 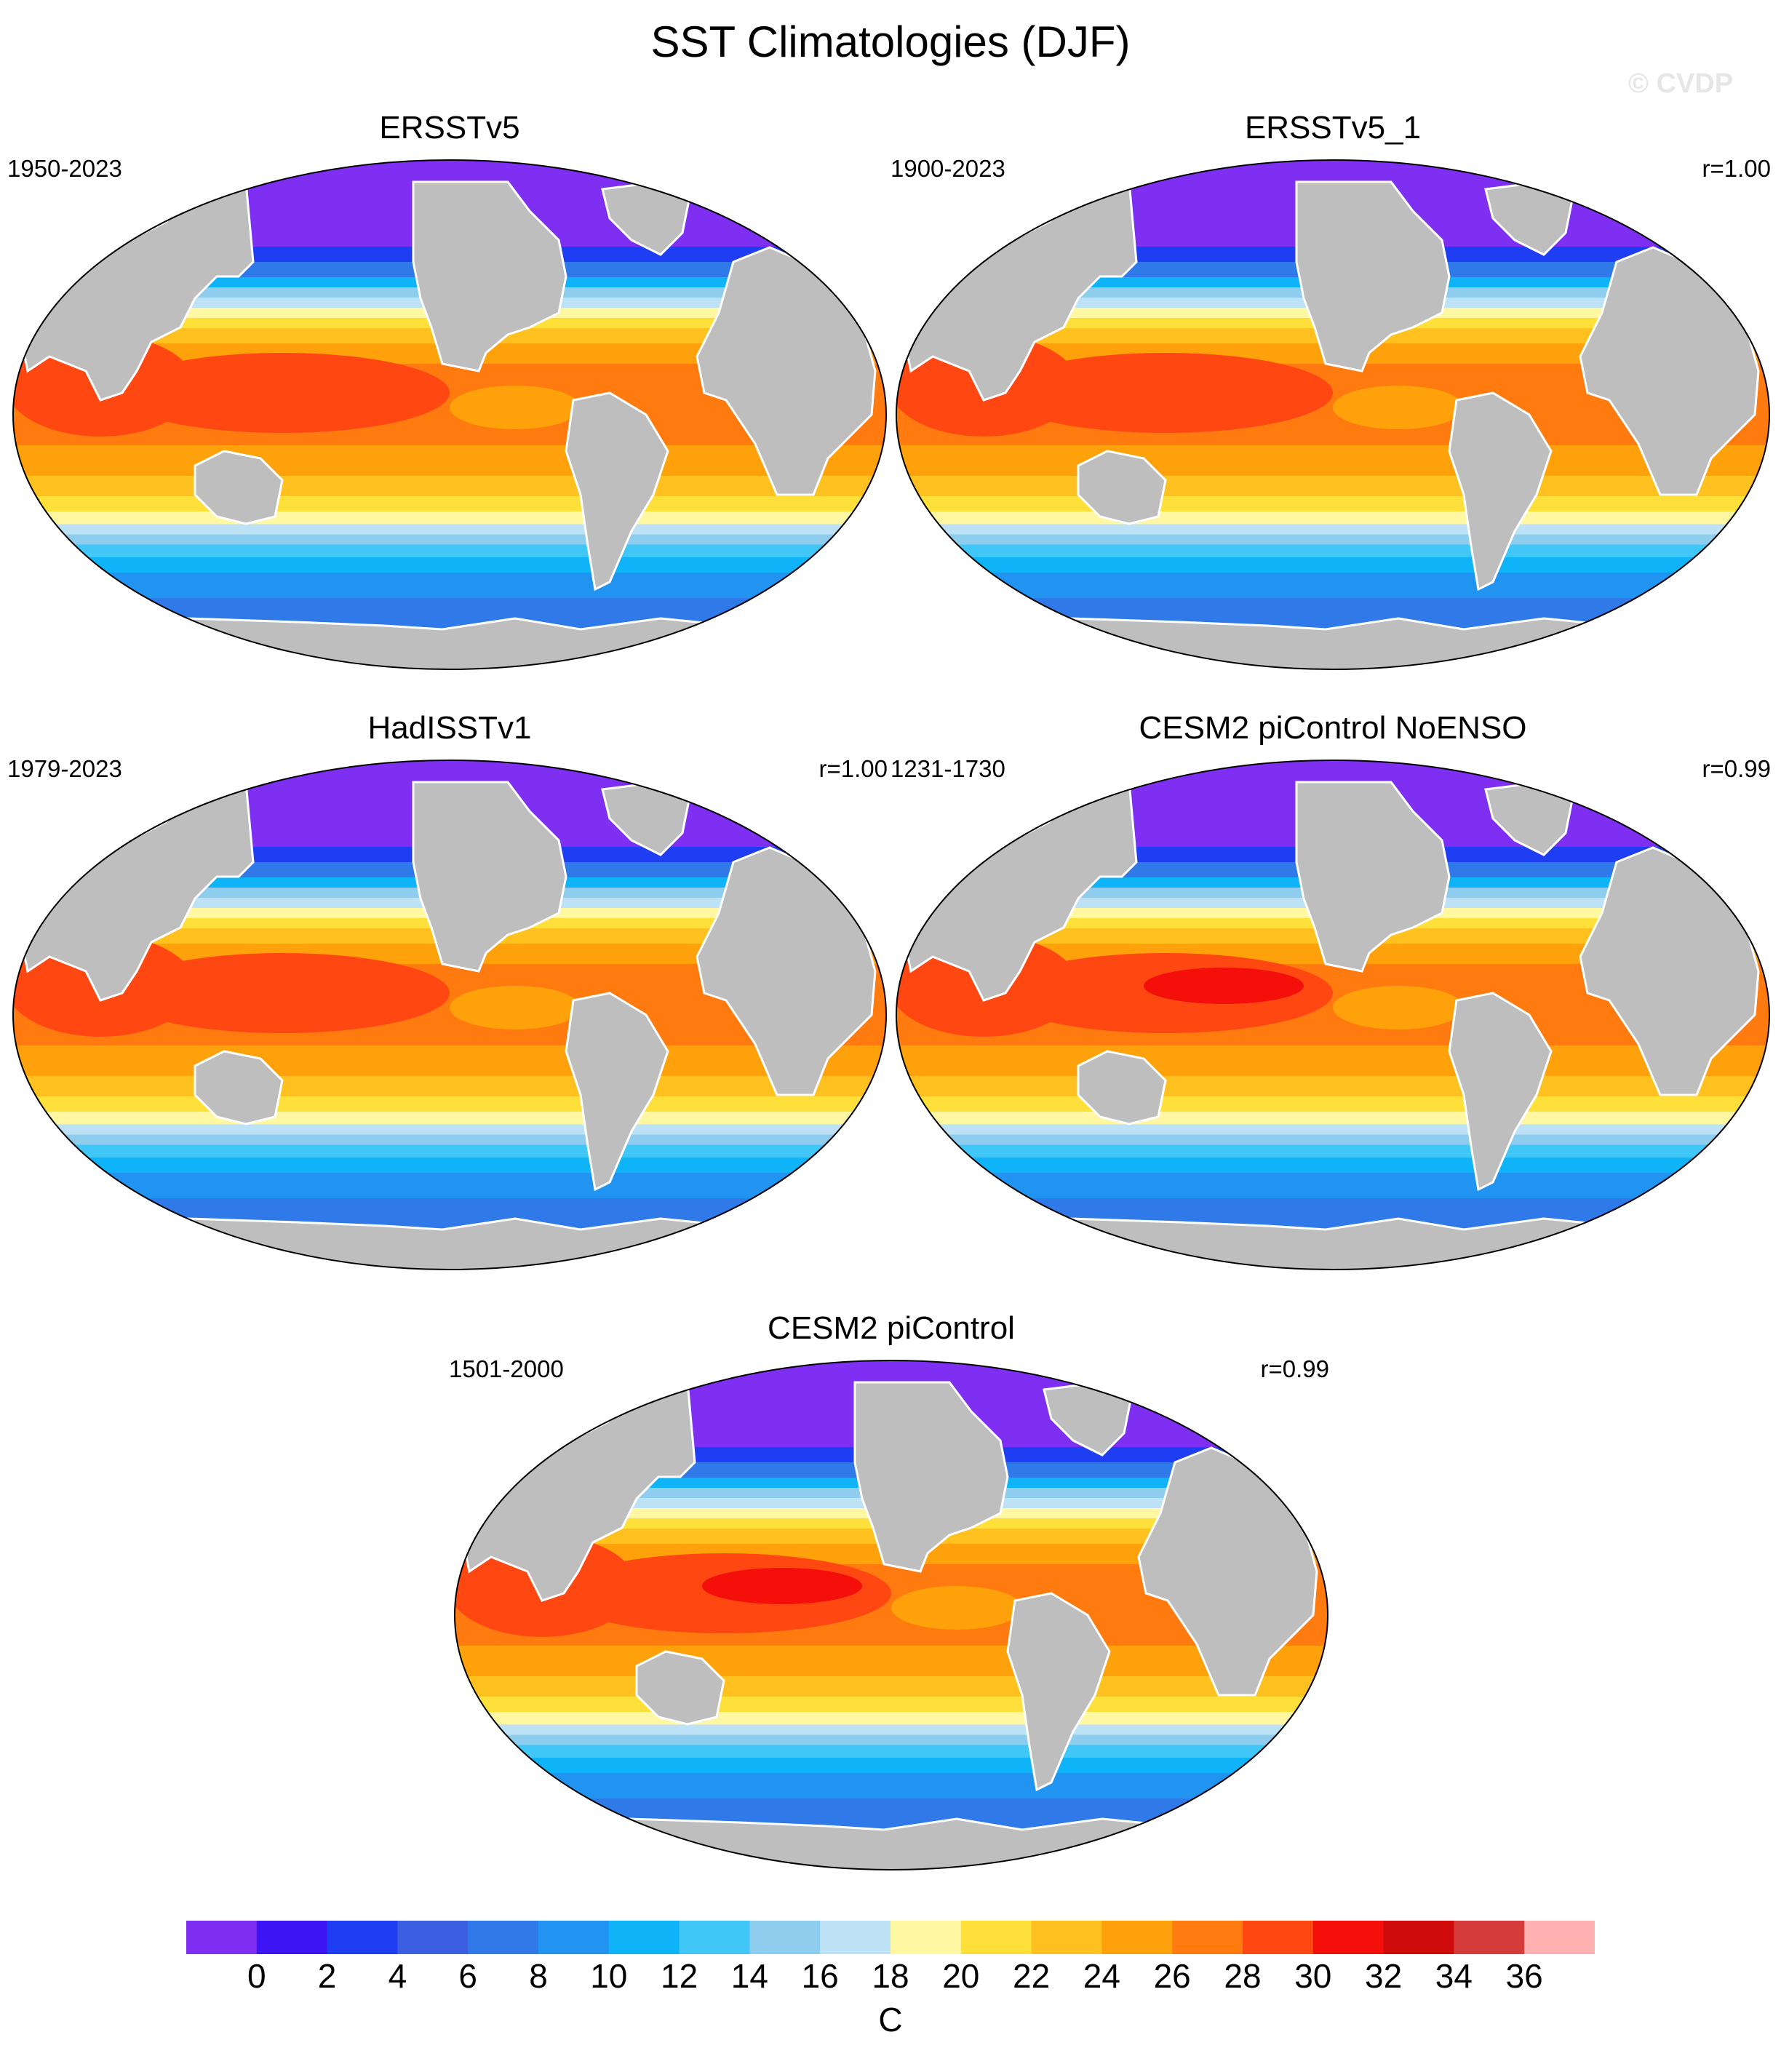 What do you see at coordinates (1172, 1976) in the screenshot?
I see `colorbar-tick-label: 26` at bounding box center [1172, 1976].